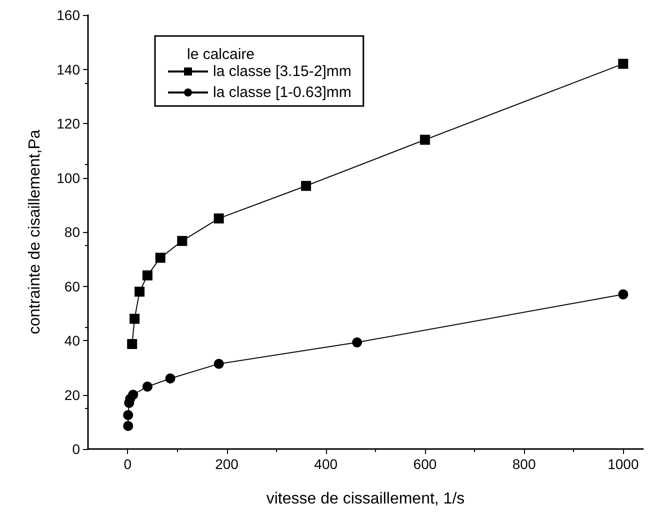 The image size is (667, 519). What do you see at coordinates (68, 178) in the screenshot?
I see `y-tick-label: 100` at bounding box center [68, 178].